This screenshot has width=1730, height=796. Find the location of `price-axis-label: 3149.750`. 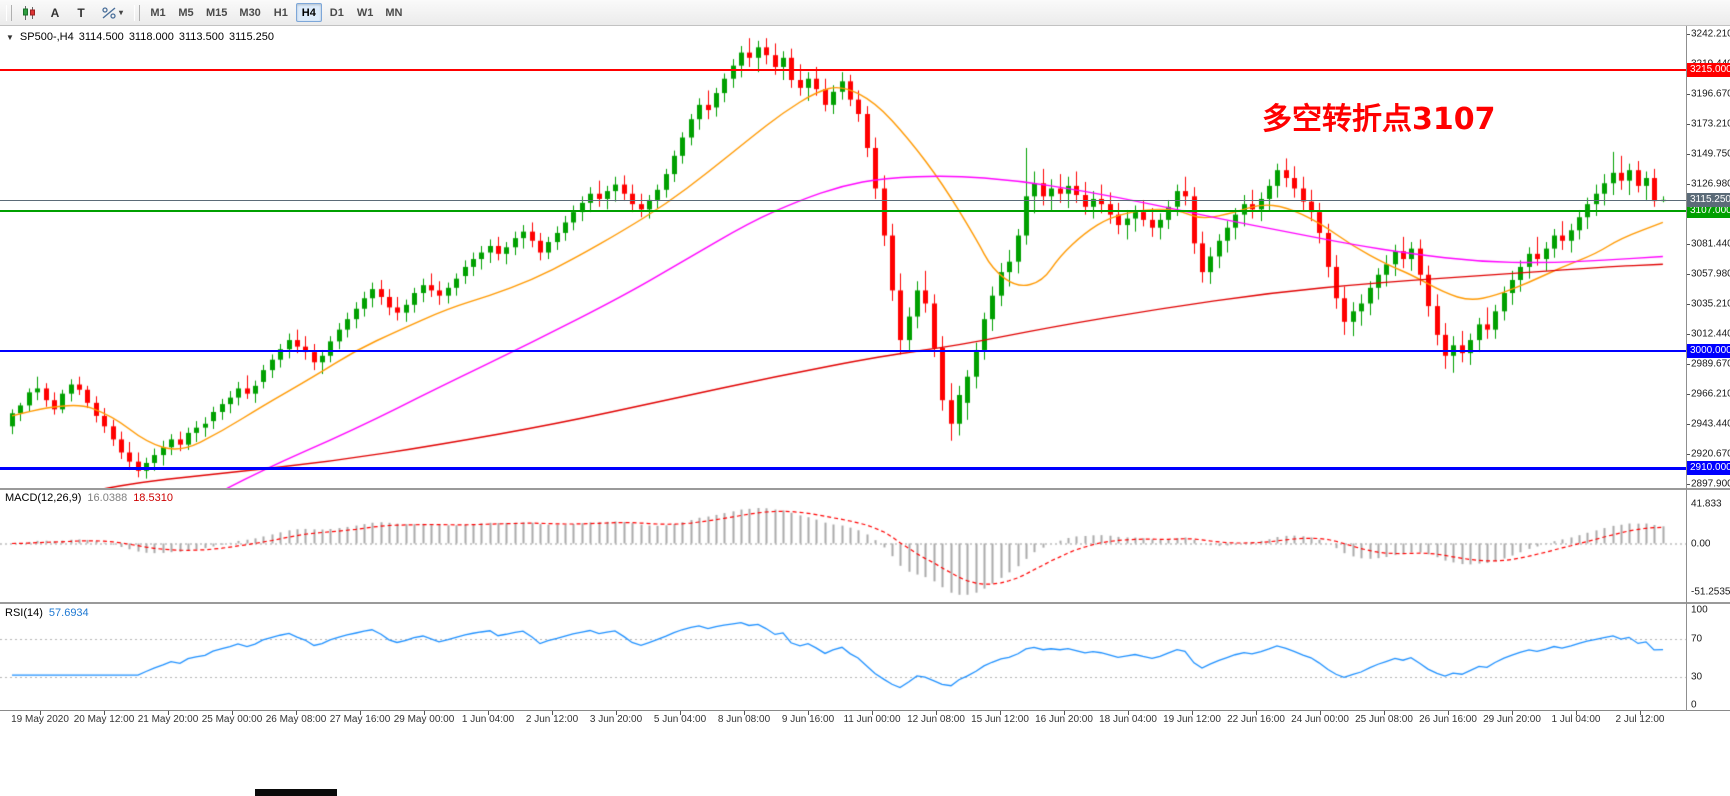

price-axis-label: 3149.750 is located at coordinates (1710, 154).